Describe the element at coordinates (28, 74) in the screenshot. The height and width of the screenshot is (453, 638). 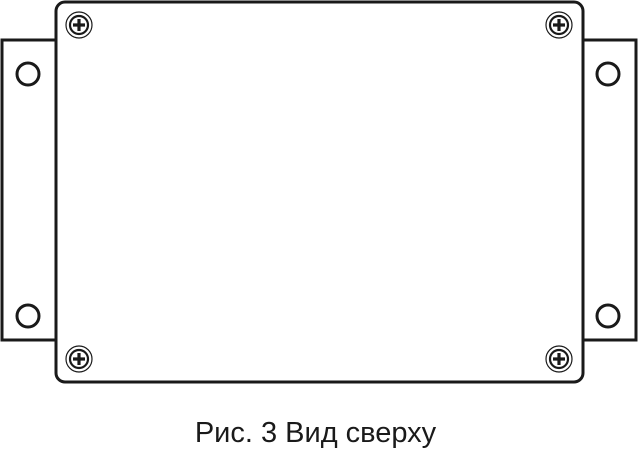
I see `left-top-mounting-hole` at that location.